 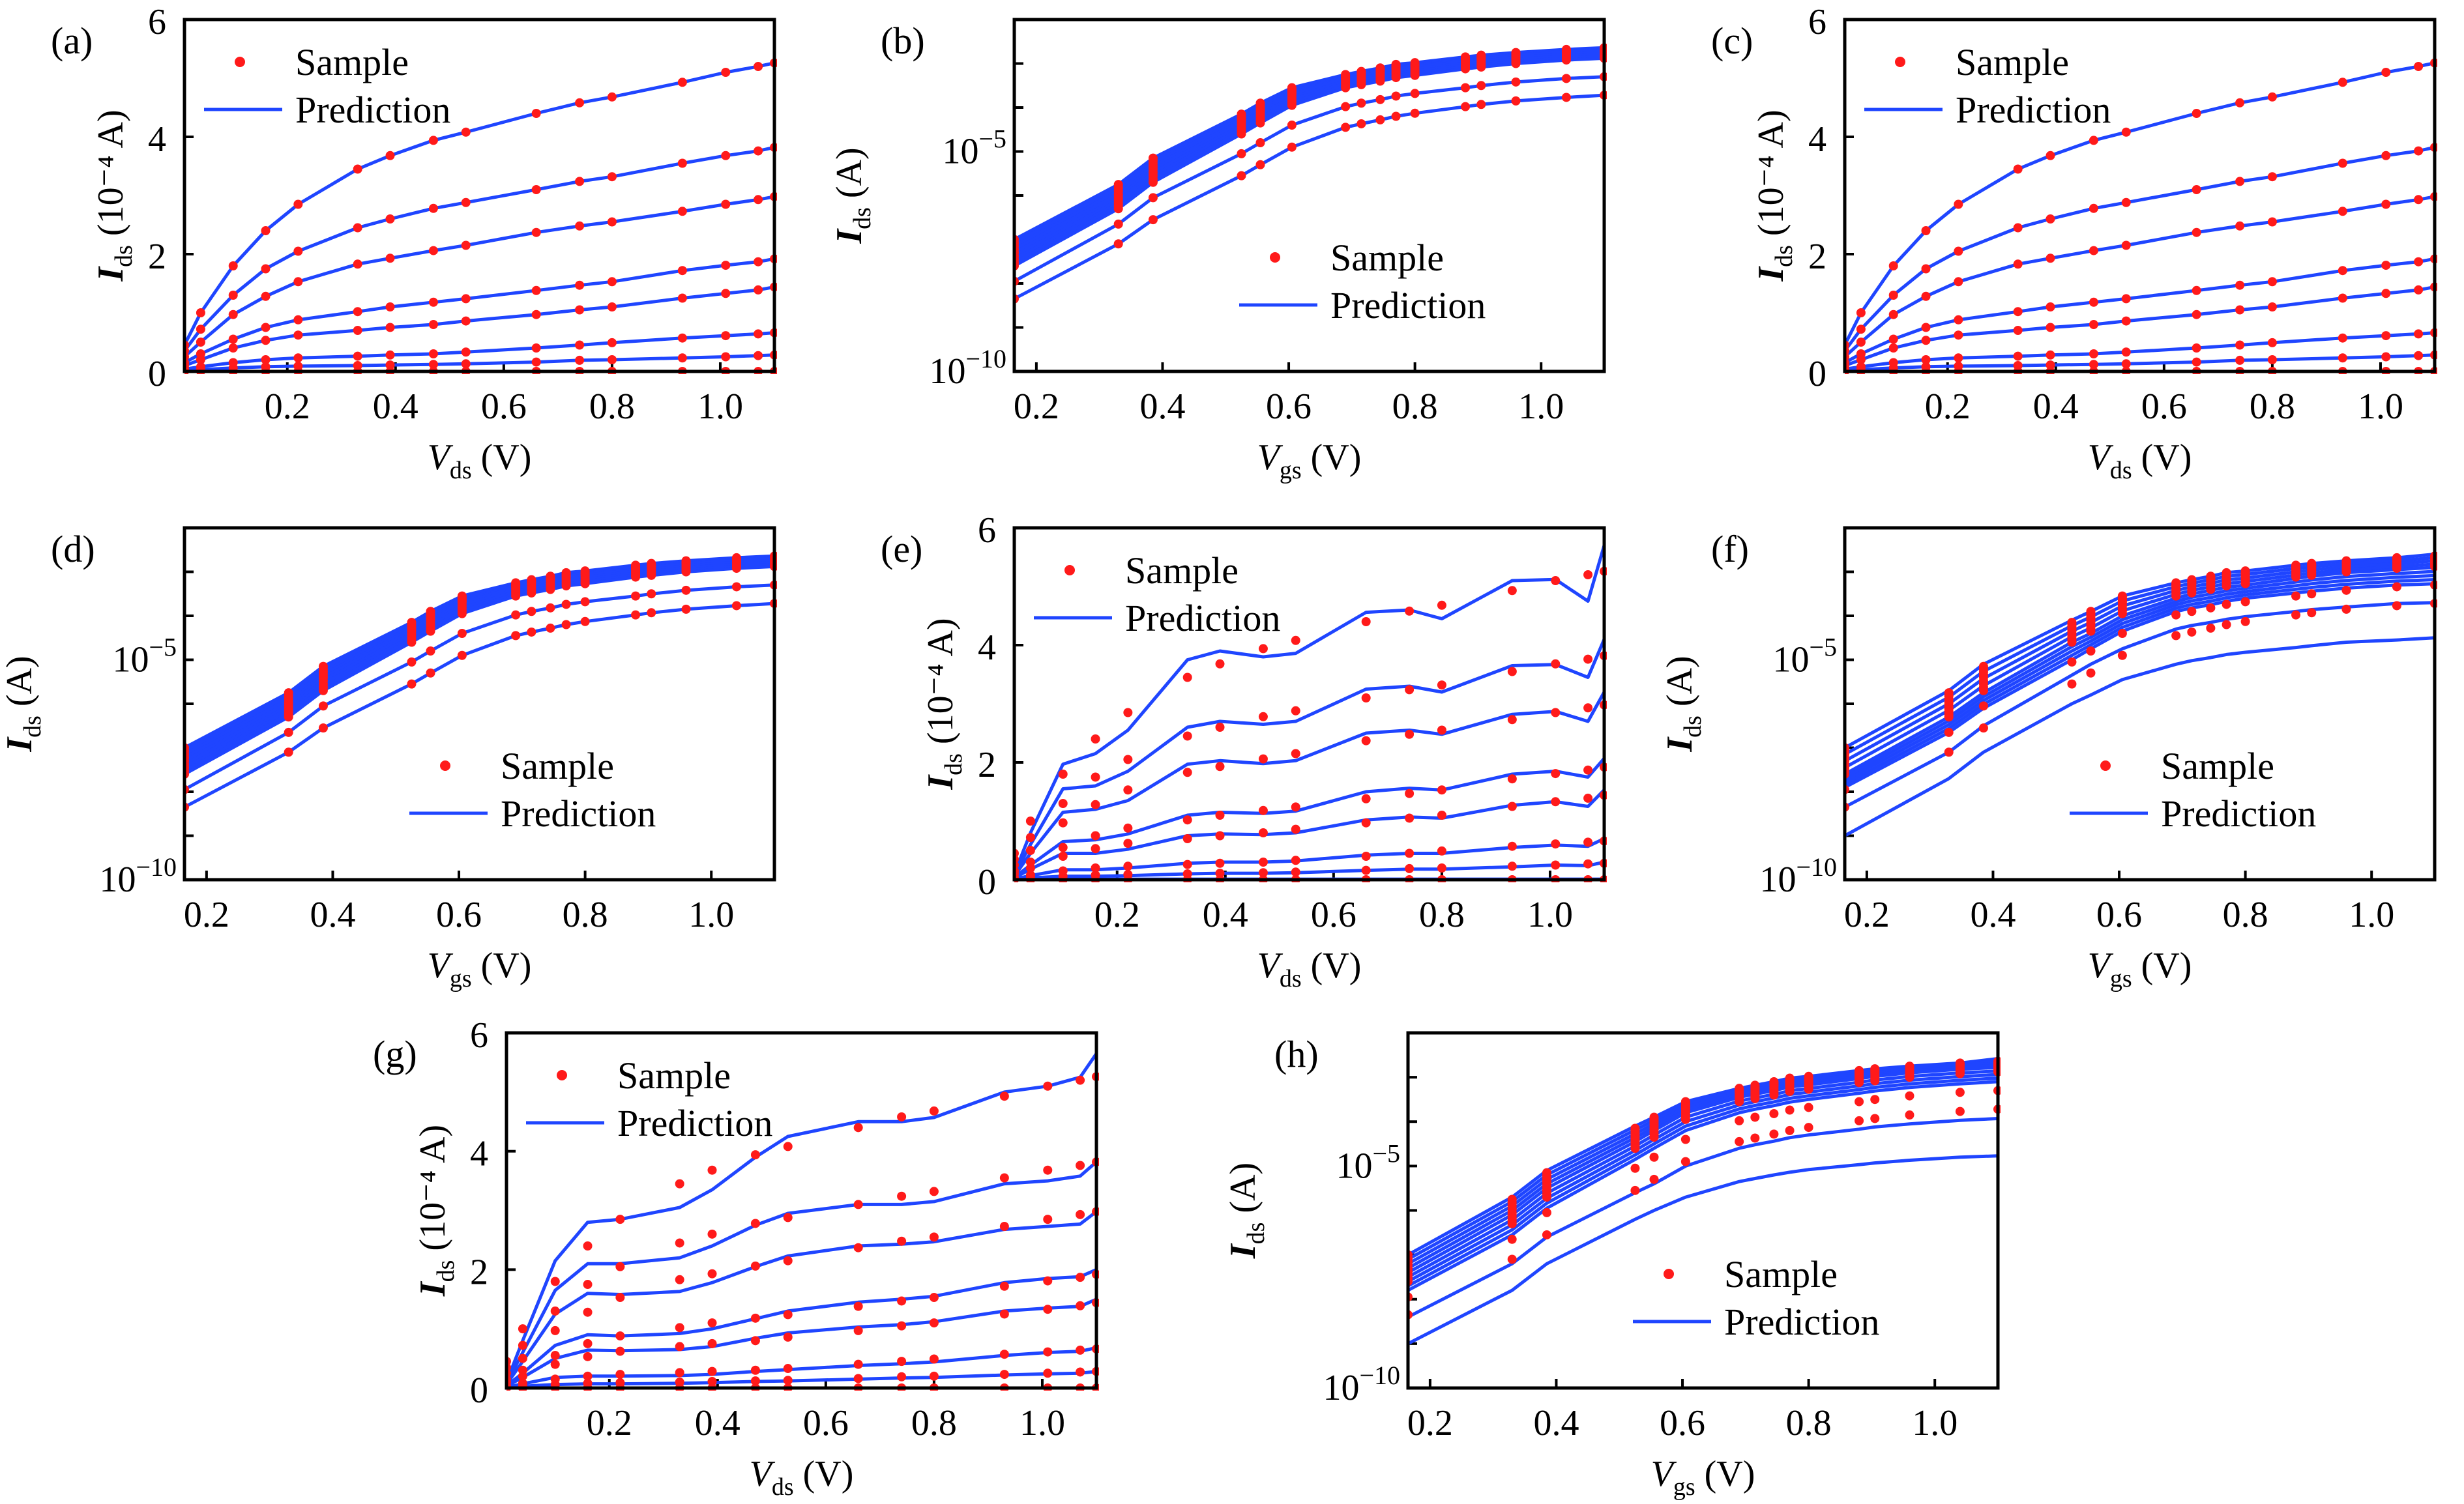 I want to click on y-tick-label: 10−5, so click(x=1805, y=656).